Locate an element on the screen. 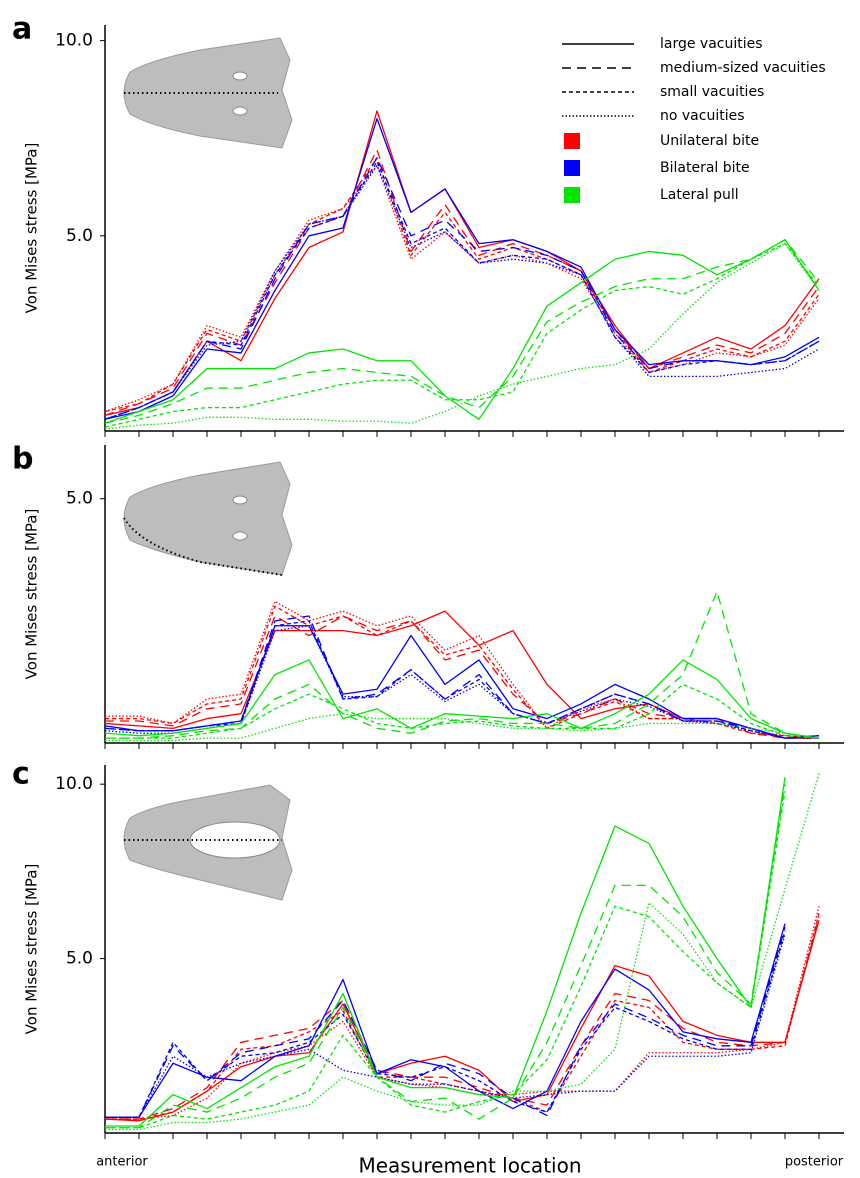 The image size is (860, 1178). legend-label: Unilateral bite is located at coordinates (709, 141).